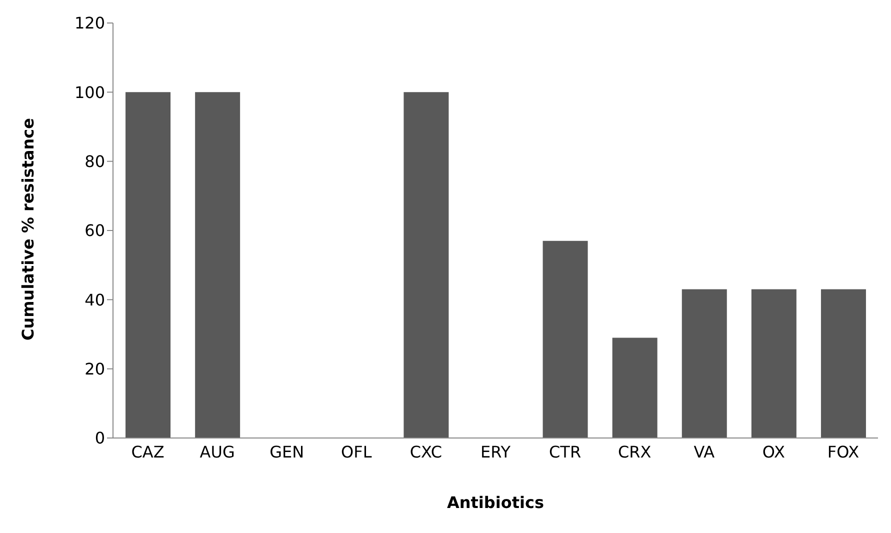 The height and width of the screenshot is (533, 891). I want to click on x-tick-label: CTR, so click(565, 452).